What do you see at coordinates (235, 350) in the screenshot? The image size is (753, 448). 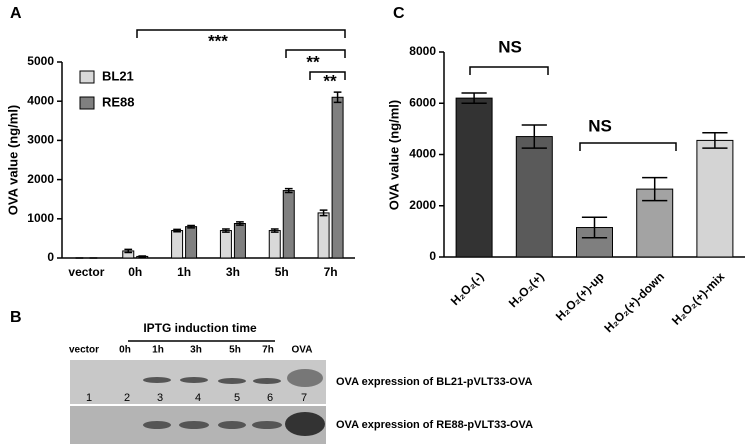 I see `lane-label: 5h` at bounding box center [235, 350].